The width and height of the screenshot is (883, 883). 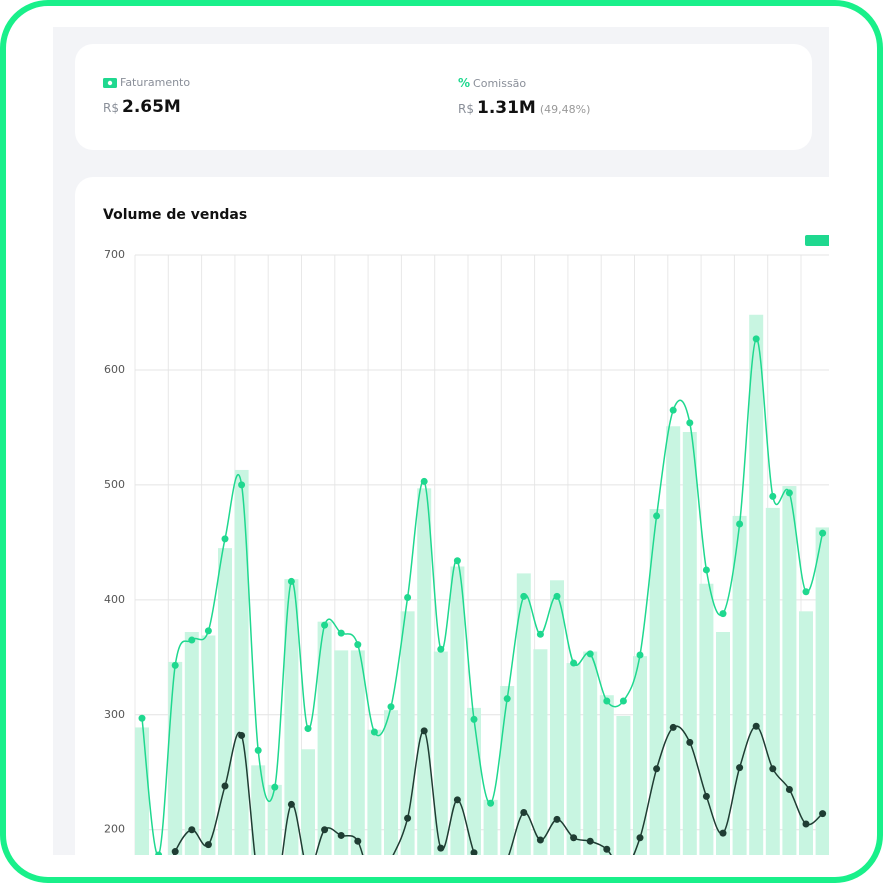 What do you see at coordinates (114, 254) in the screenshot?
I see `y-tick-label: 700` at bounding box center [114, 254].